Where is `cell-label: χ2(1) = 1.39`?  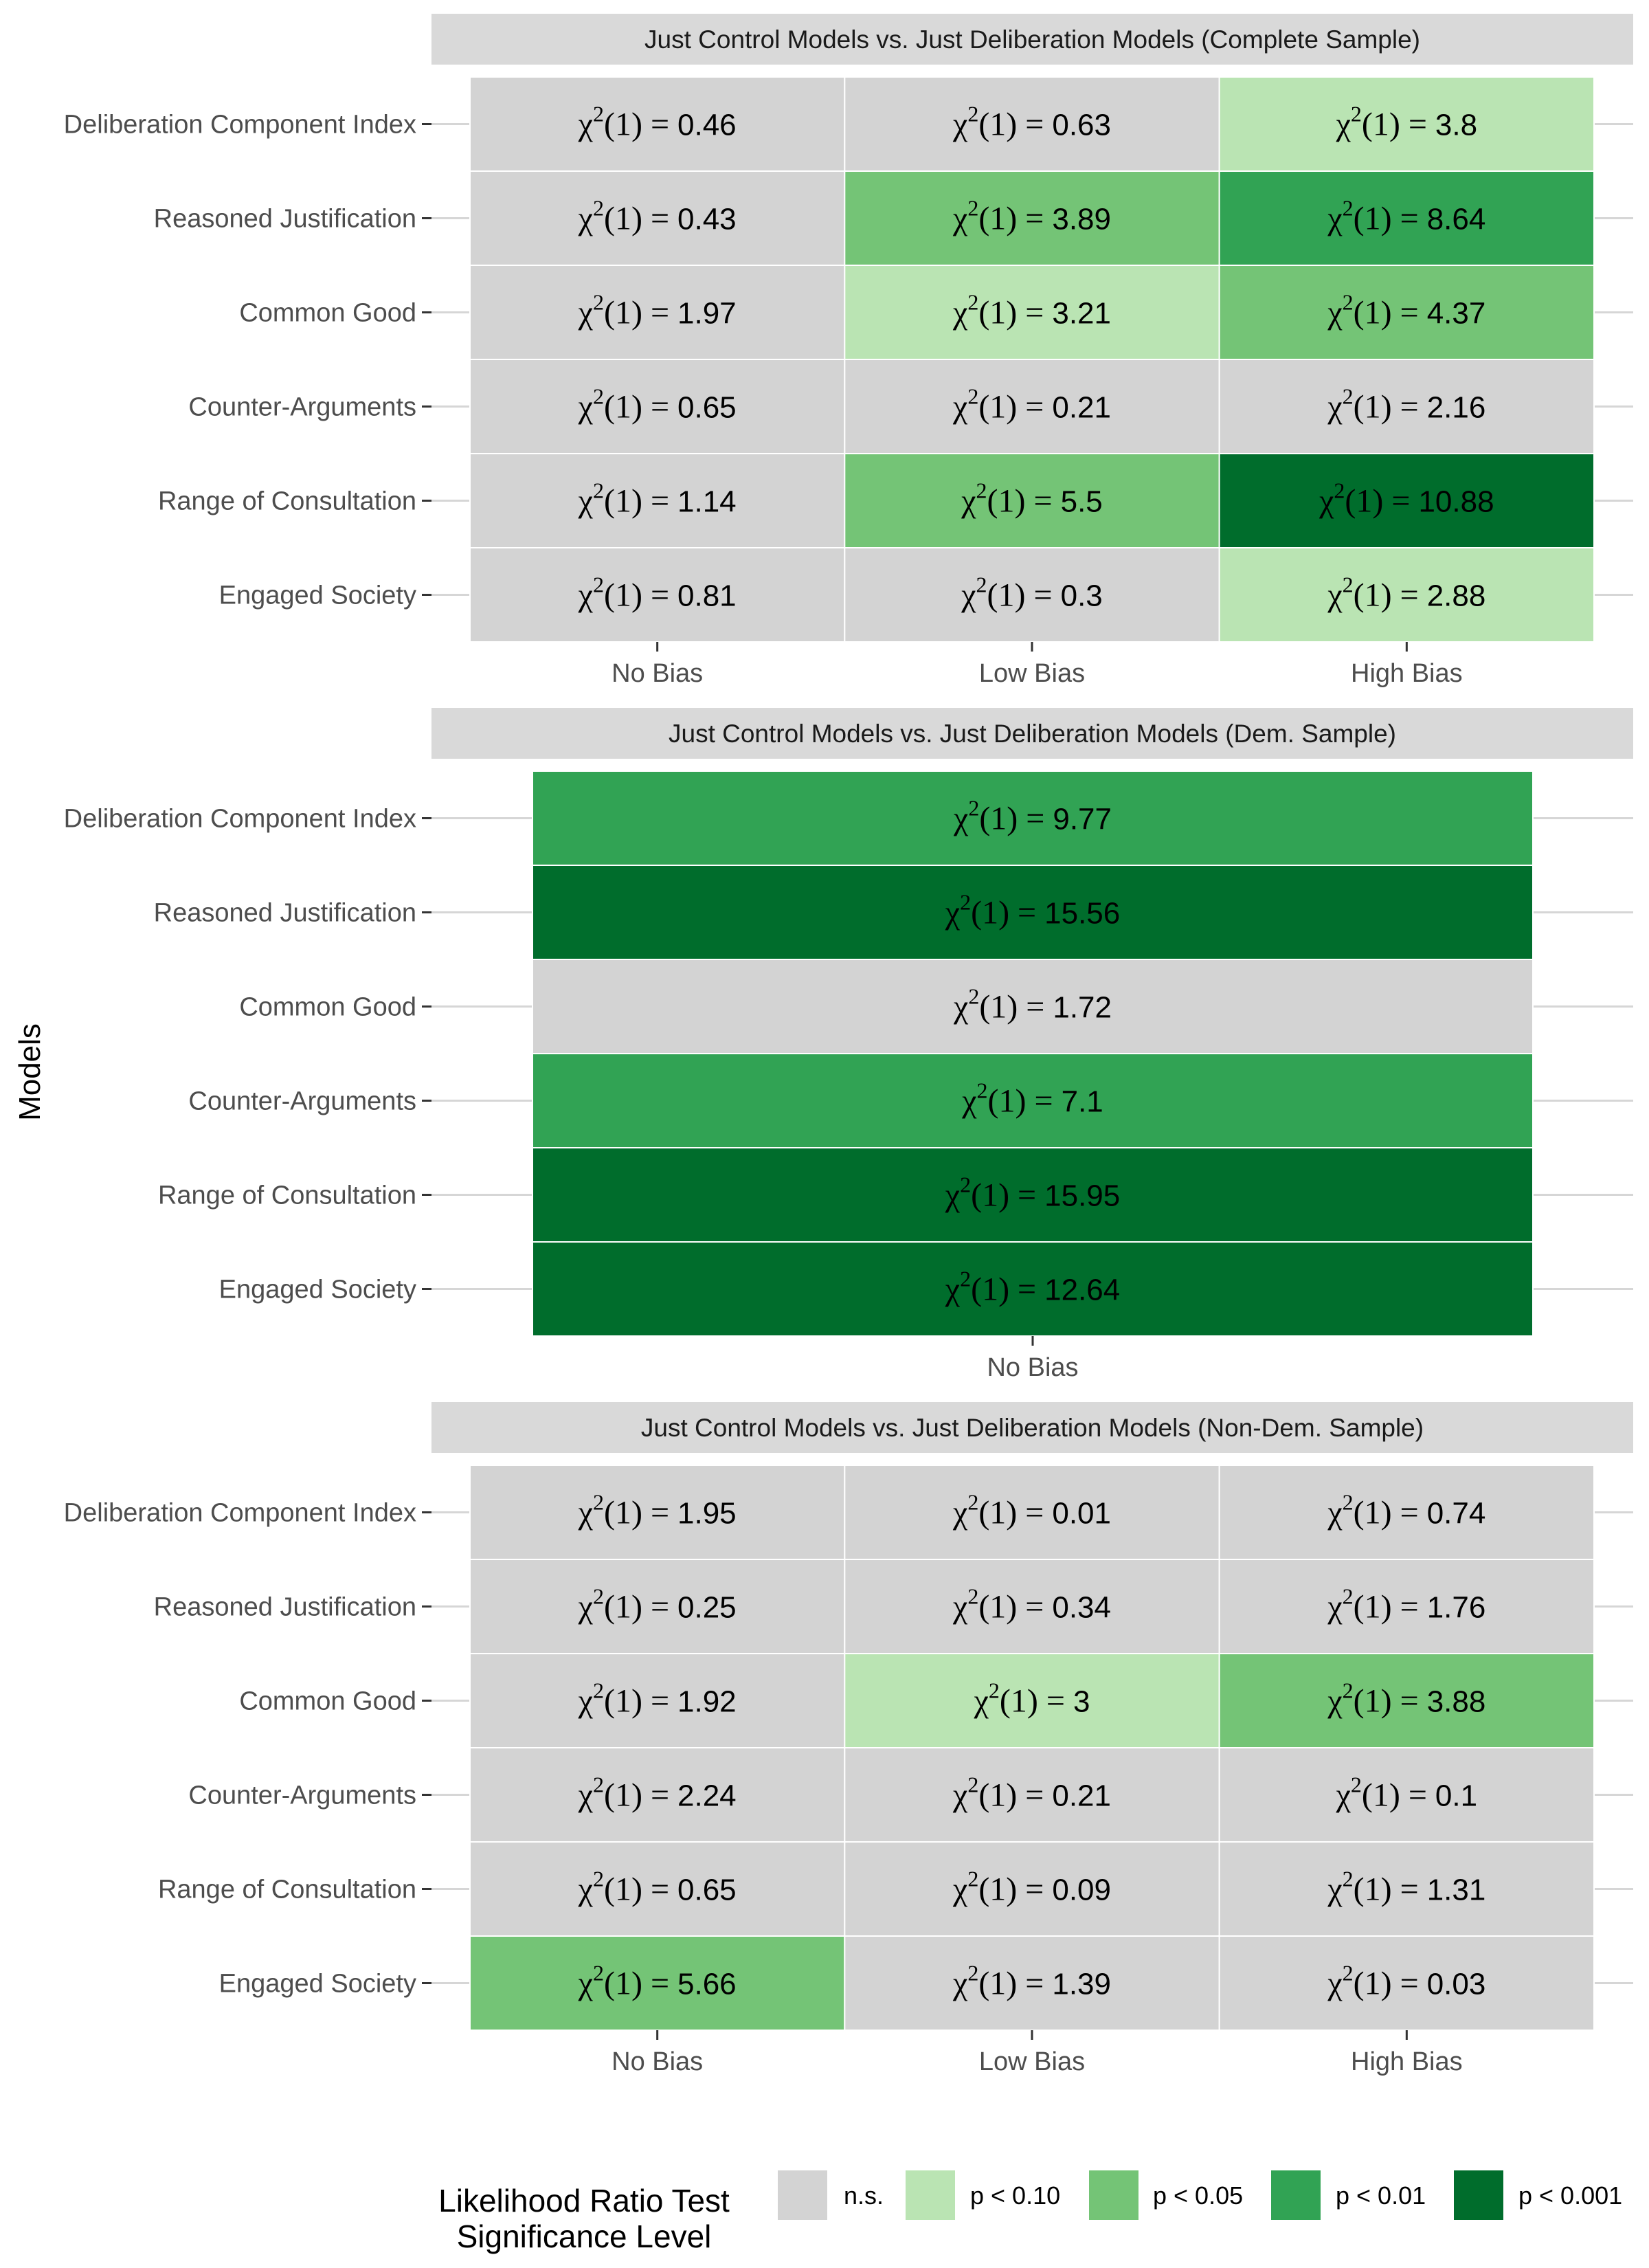 cell-label: χ2(1) = 1.39 is located at coordinates (1031, 1982).